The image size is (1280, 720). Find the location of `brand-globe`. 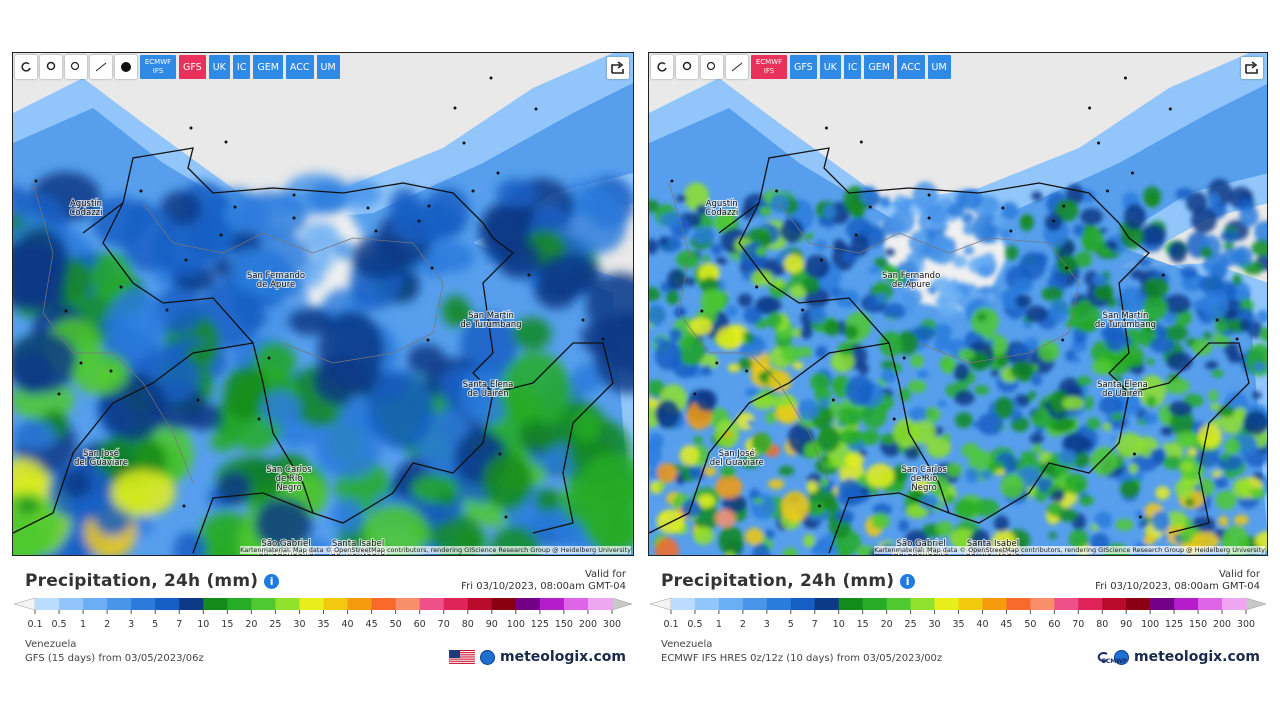

brand-globe is located at coordinates (1122, 657).